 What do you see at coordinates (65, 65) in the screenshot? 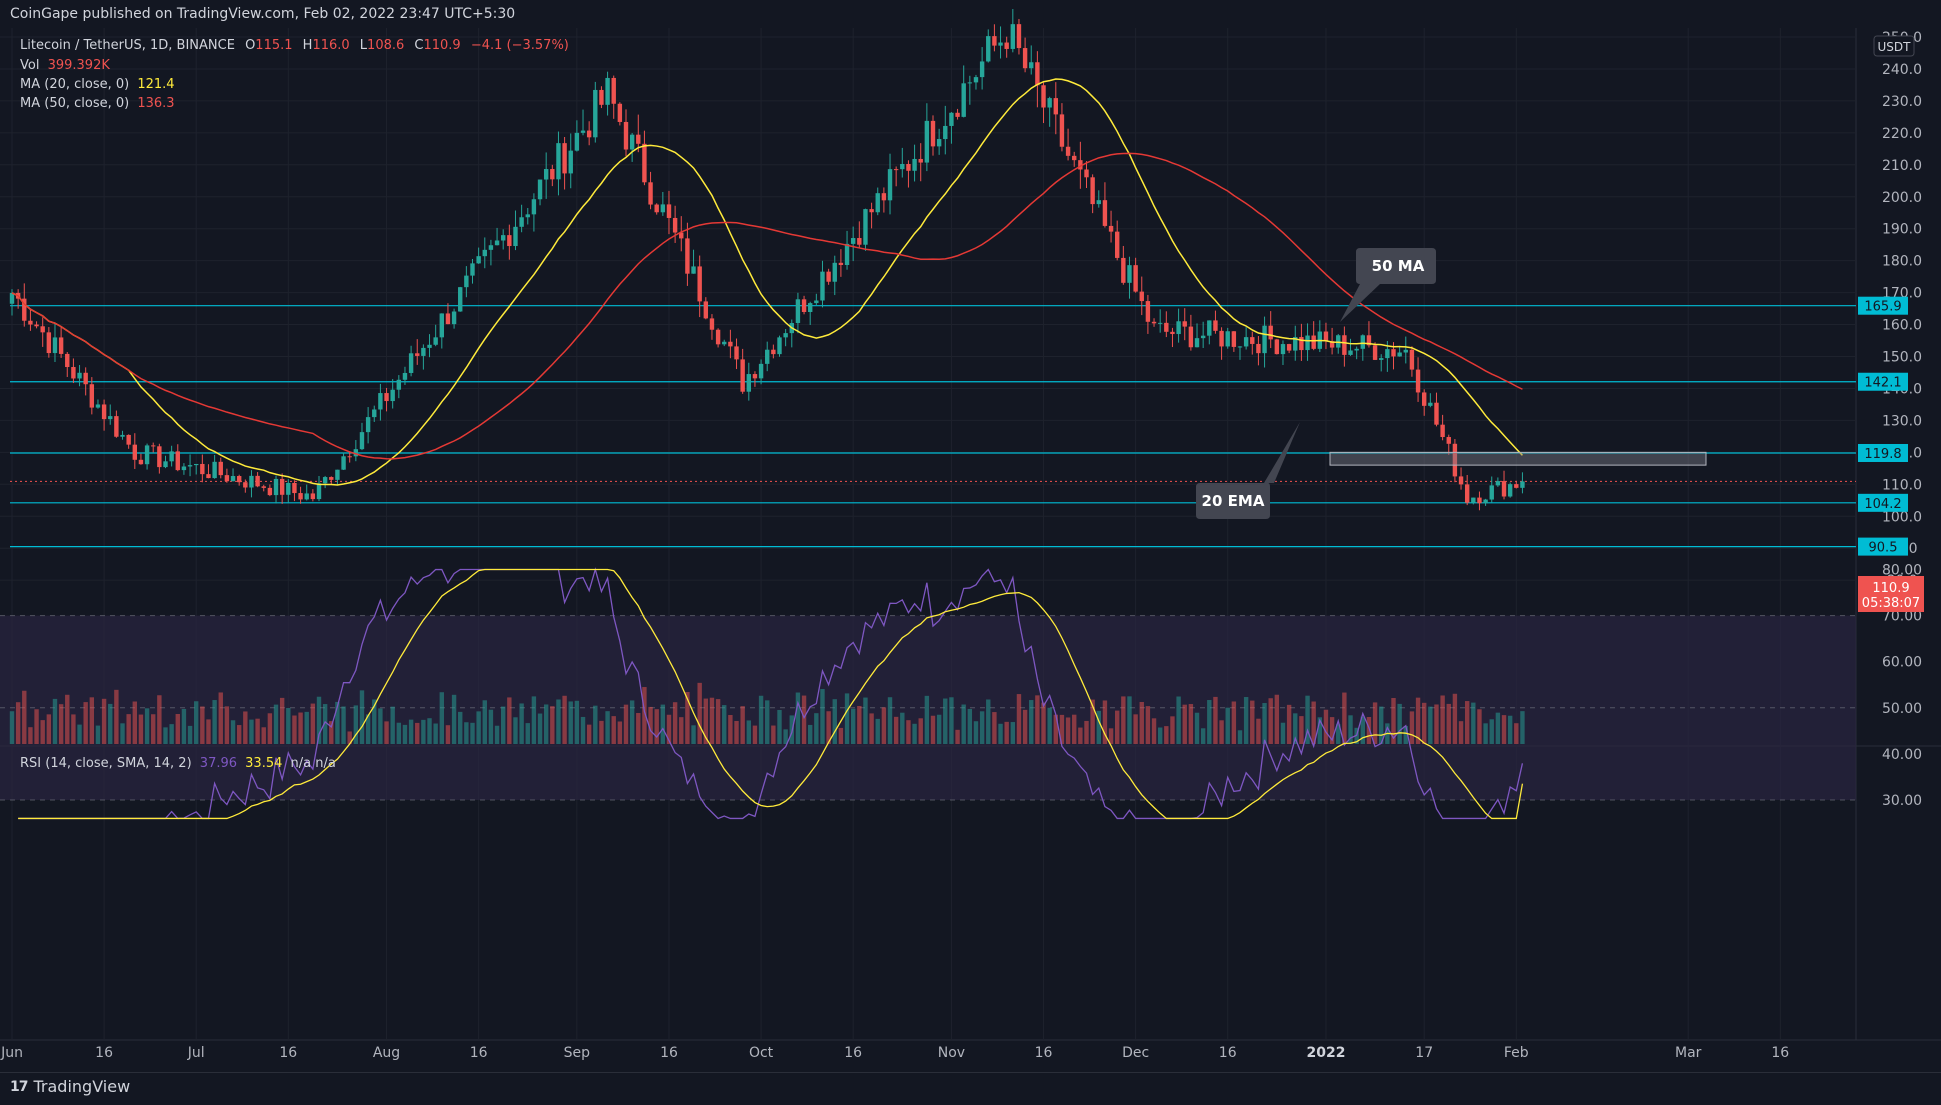
I see `volume-legend: Vol 399.392K` at bounding box center [65, 65].